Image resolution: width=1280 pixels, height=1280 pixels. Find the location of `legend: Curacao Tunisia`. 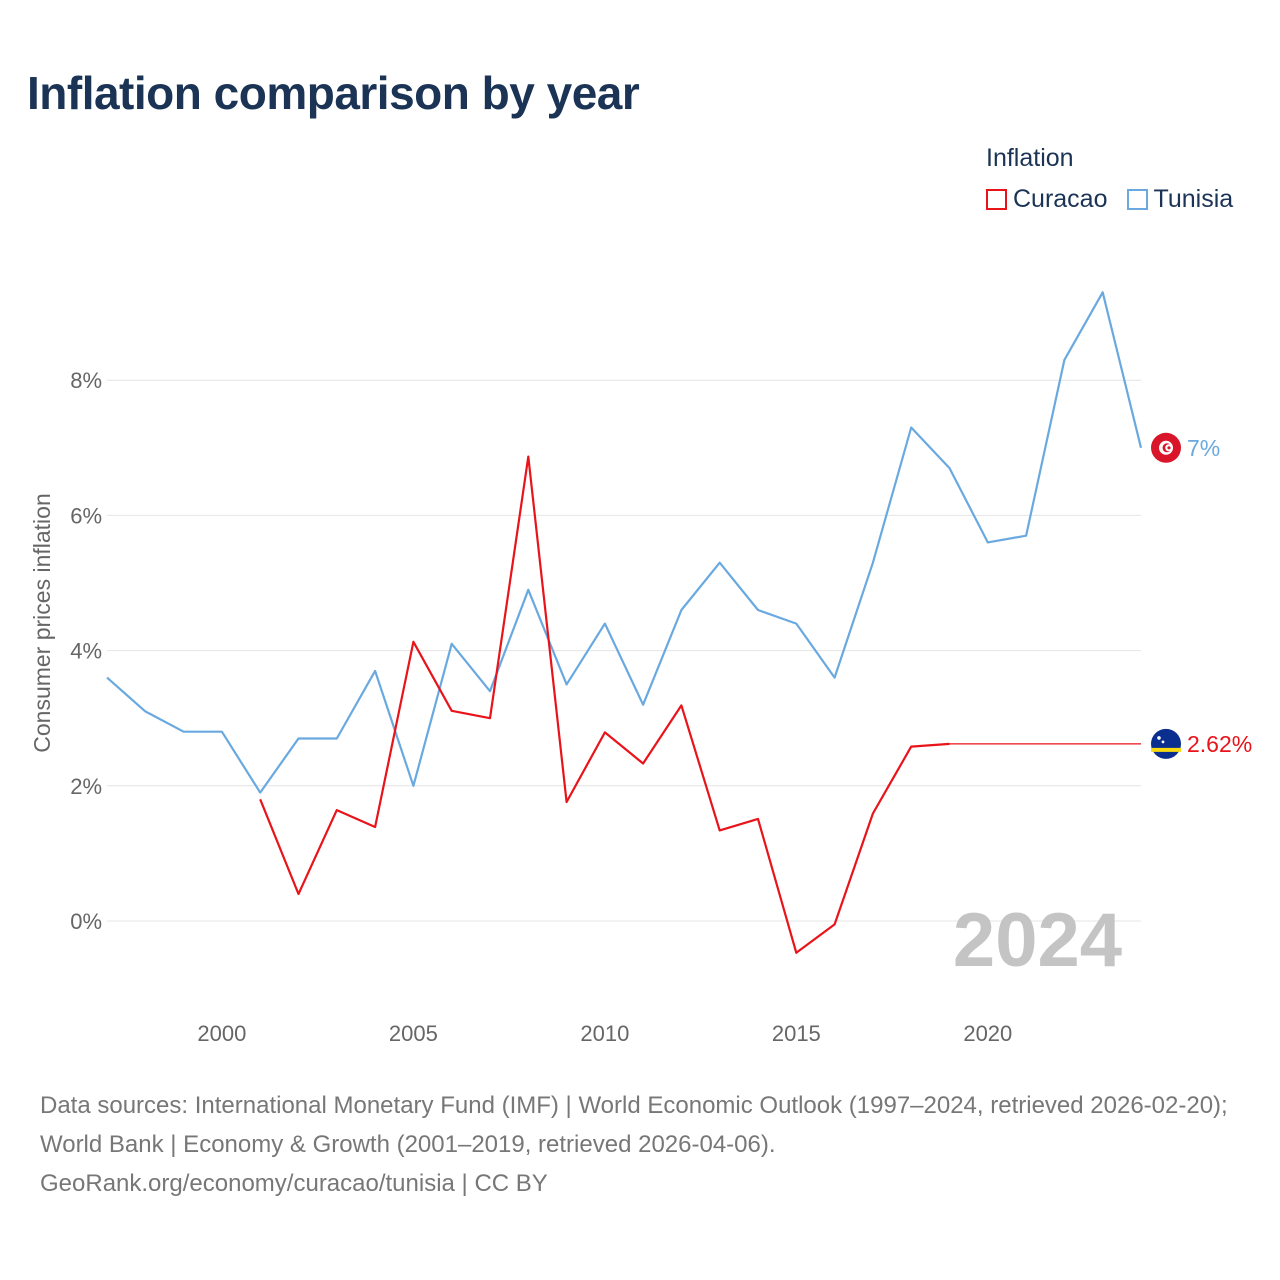

legend: Curacao Tunisia is located at coordinates (1119, 199).